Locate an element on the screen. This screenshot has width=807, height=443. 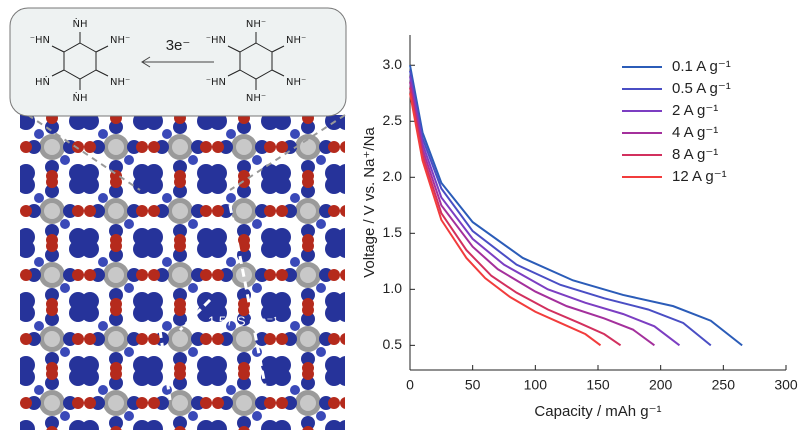
legend-label: 4 A g⁻¹ is located at coordinates (695, 132).